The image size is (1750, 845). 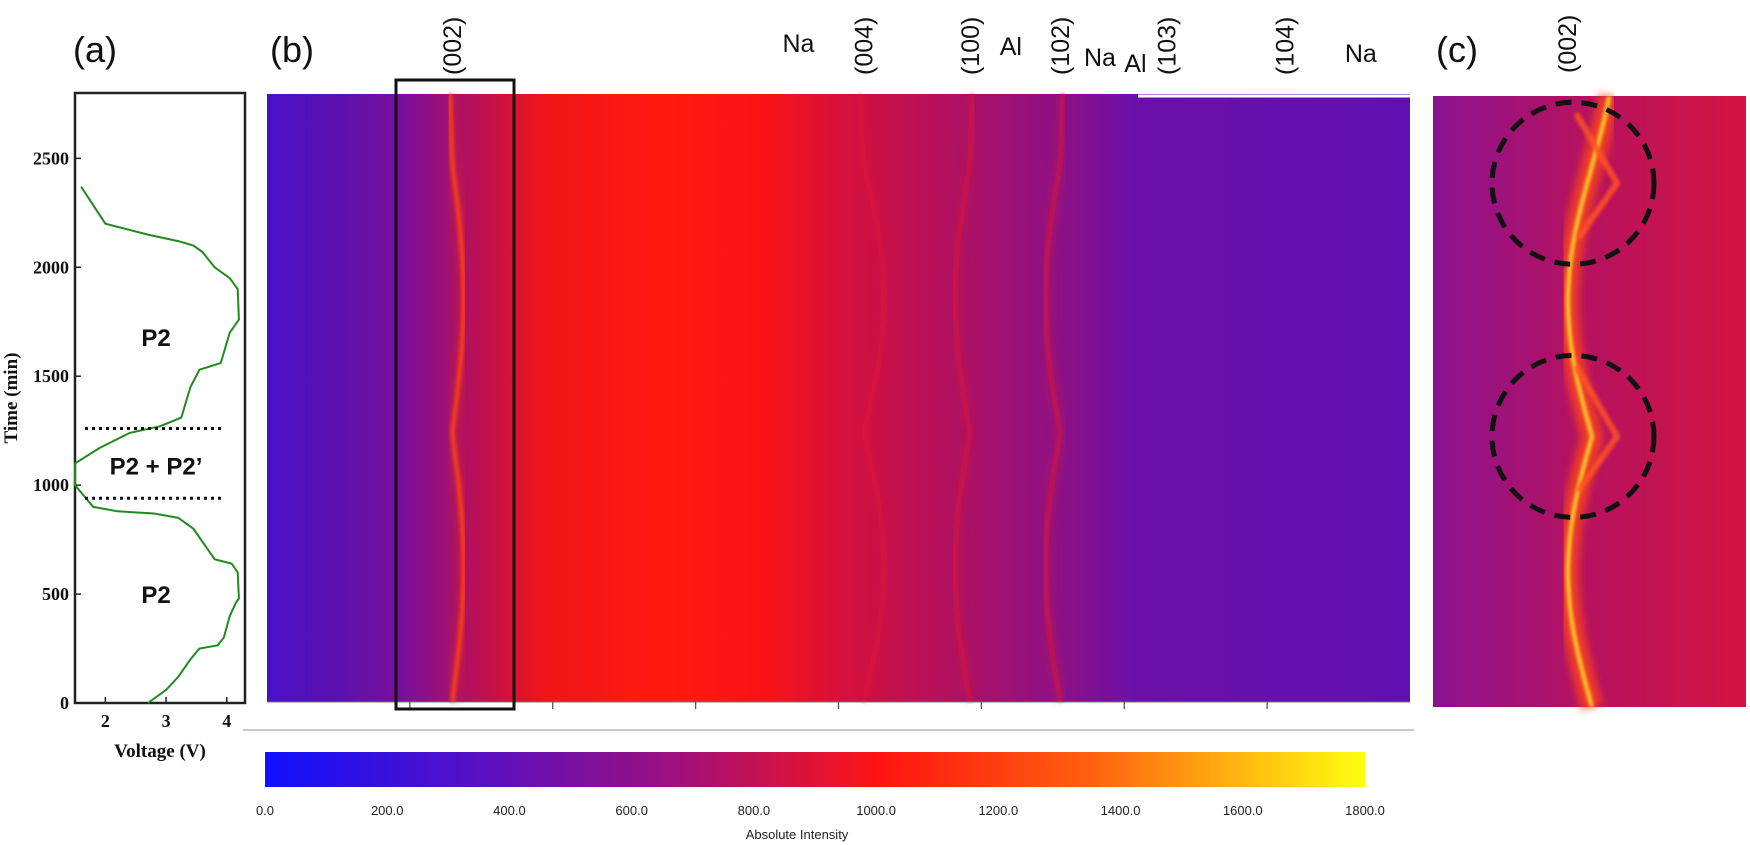 I want to click on zoom-peak-satellite, so click(x=1597, y=302).